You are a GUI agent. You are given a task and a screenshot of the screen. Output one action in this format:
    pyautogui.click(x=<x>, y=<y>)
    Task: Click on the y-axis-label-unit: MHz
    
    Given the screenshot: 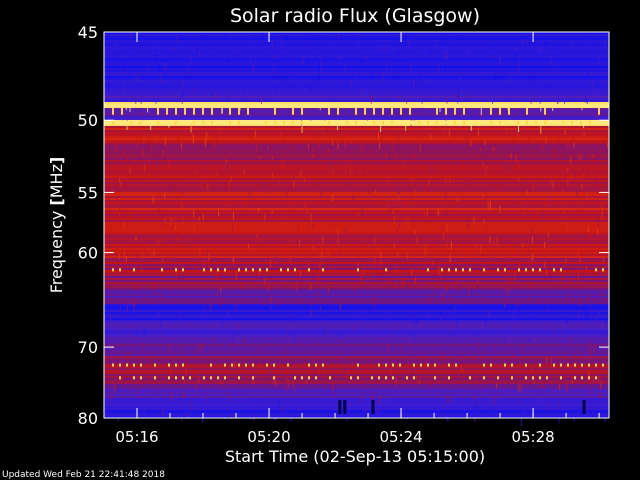 What is the action you would take?
    pyautogui.click(x=56, y=181)
    